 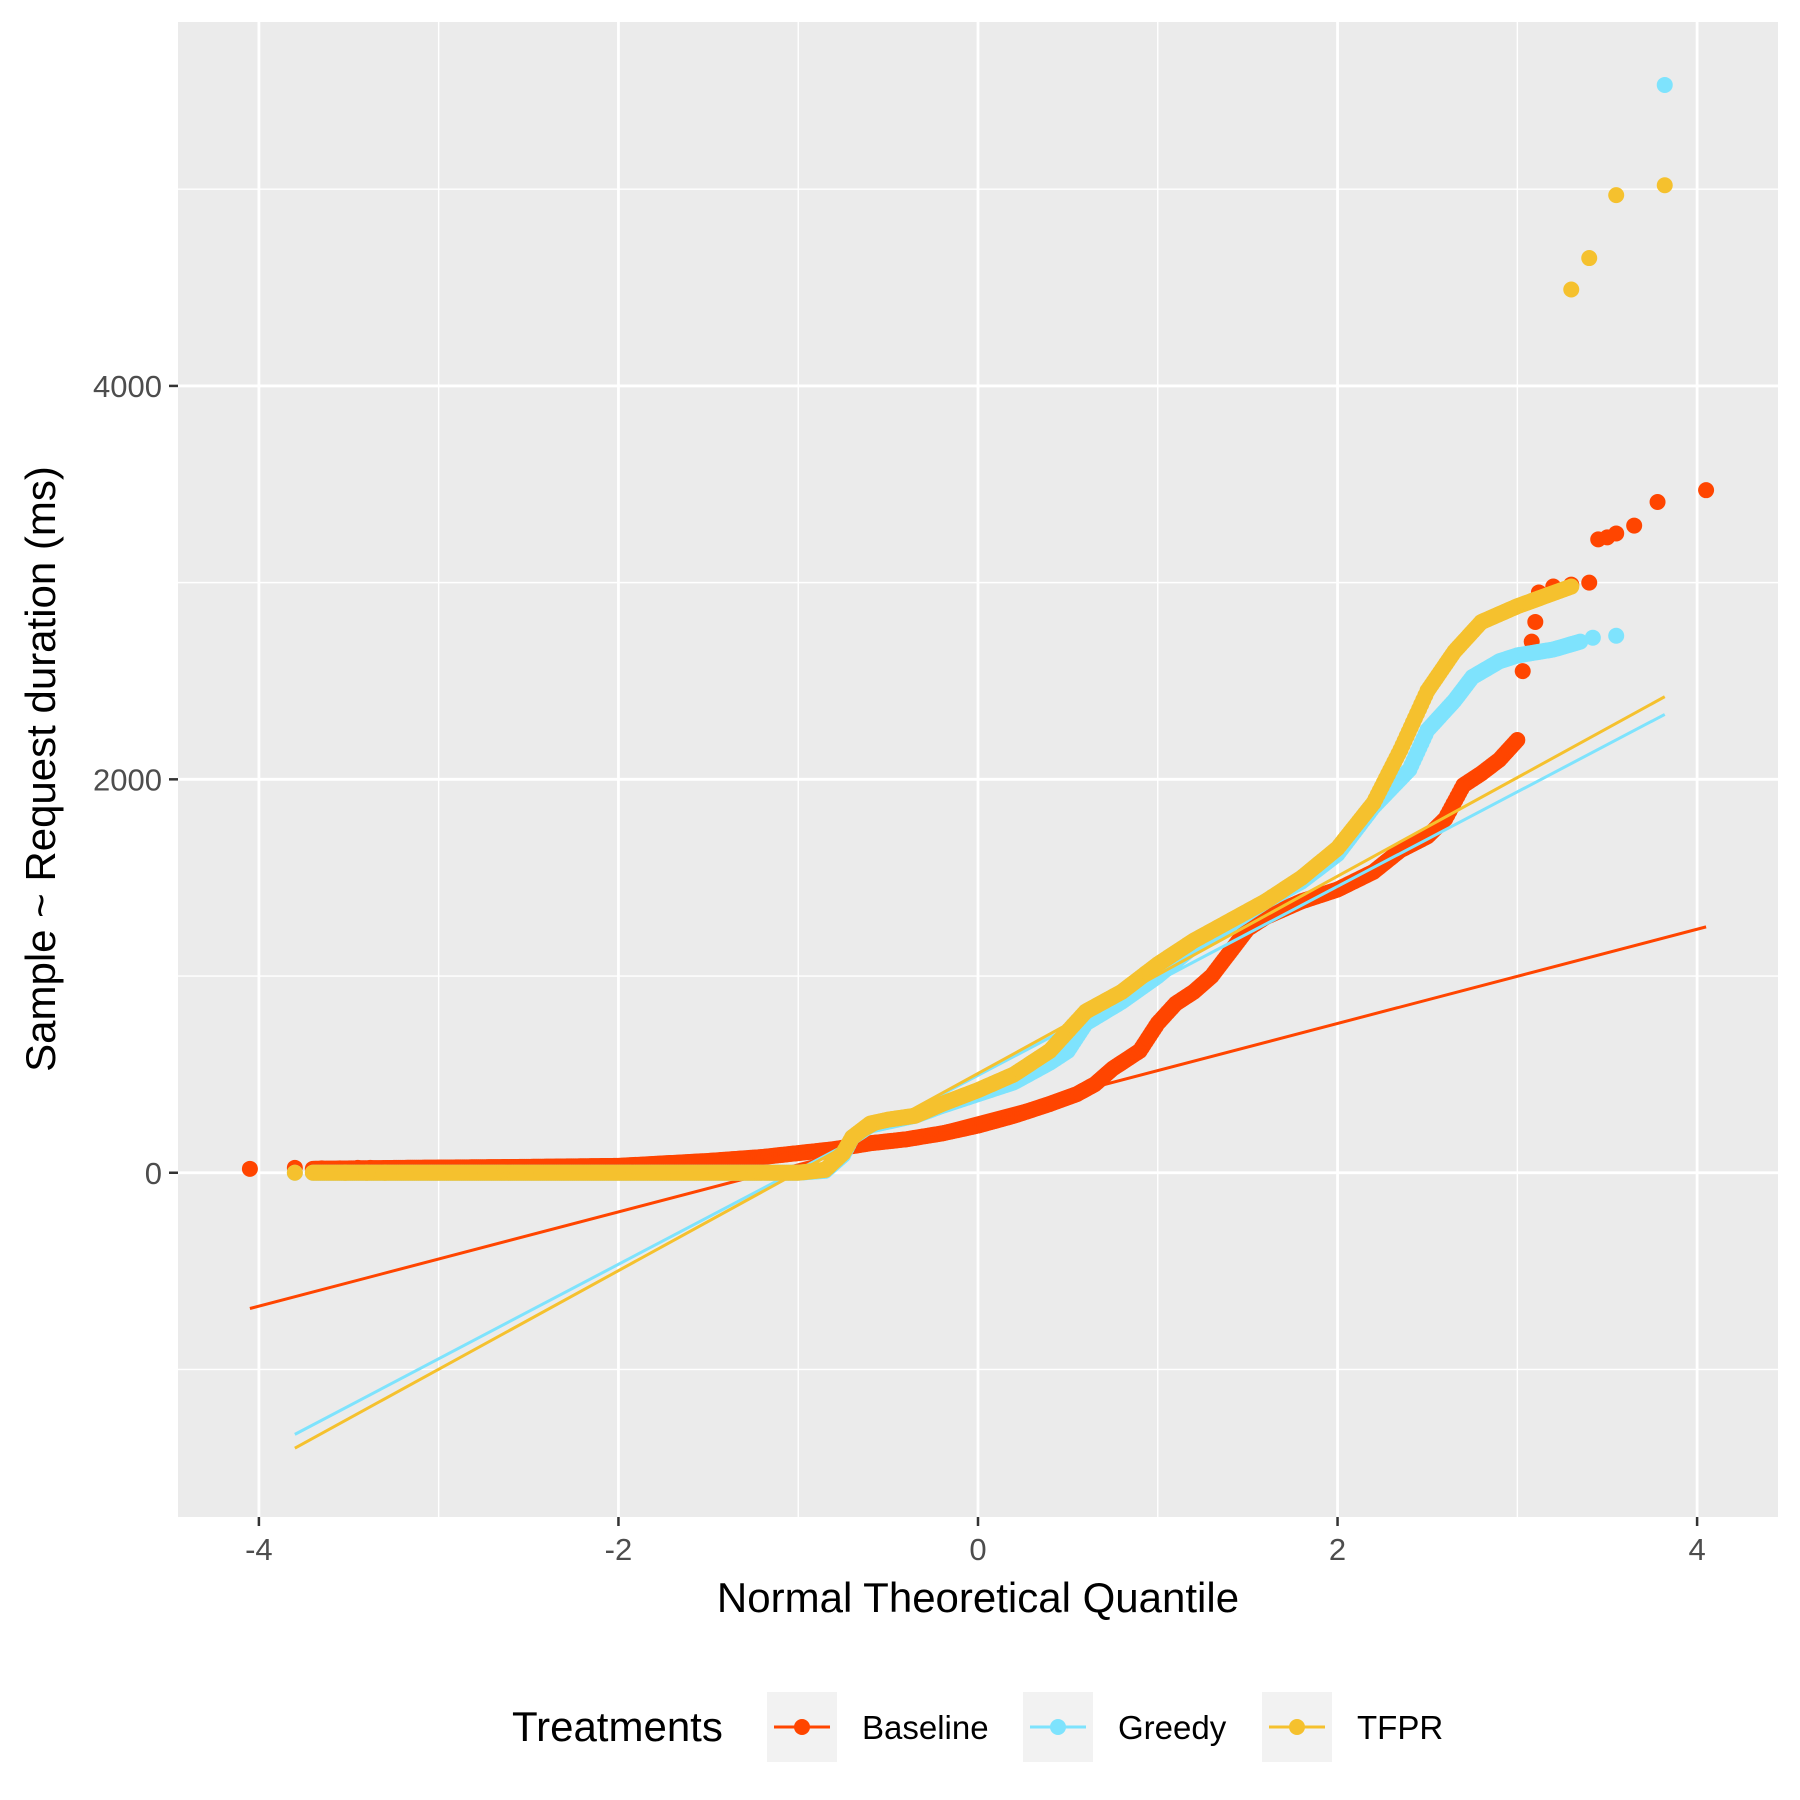 What do you see at coordinates (127, 386) in the screenshot?
I see `y-tick-label: 4000` at bounding box center [127, 386].